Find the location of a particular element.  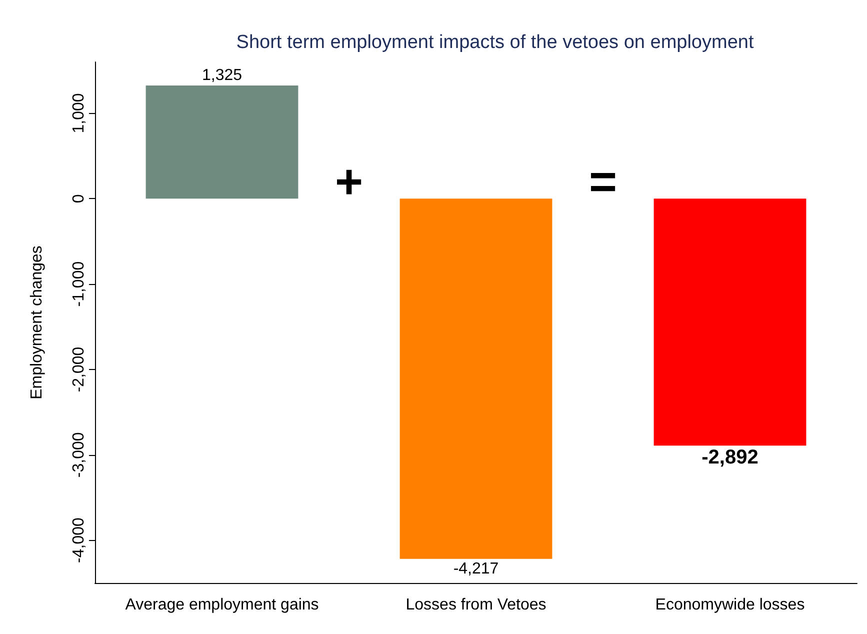

chart-title: Short term employment impacts of the vetoes on employment is located at coordinates (495, 42).